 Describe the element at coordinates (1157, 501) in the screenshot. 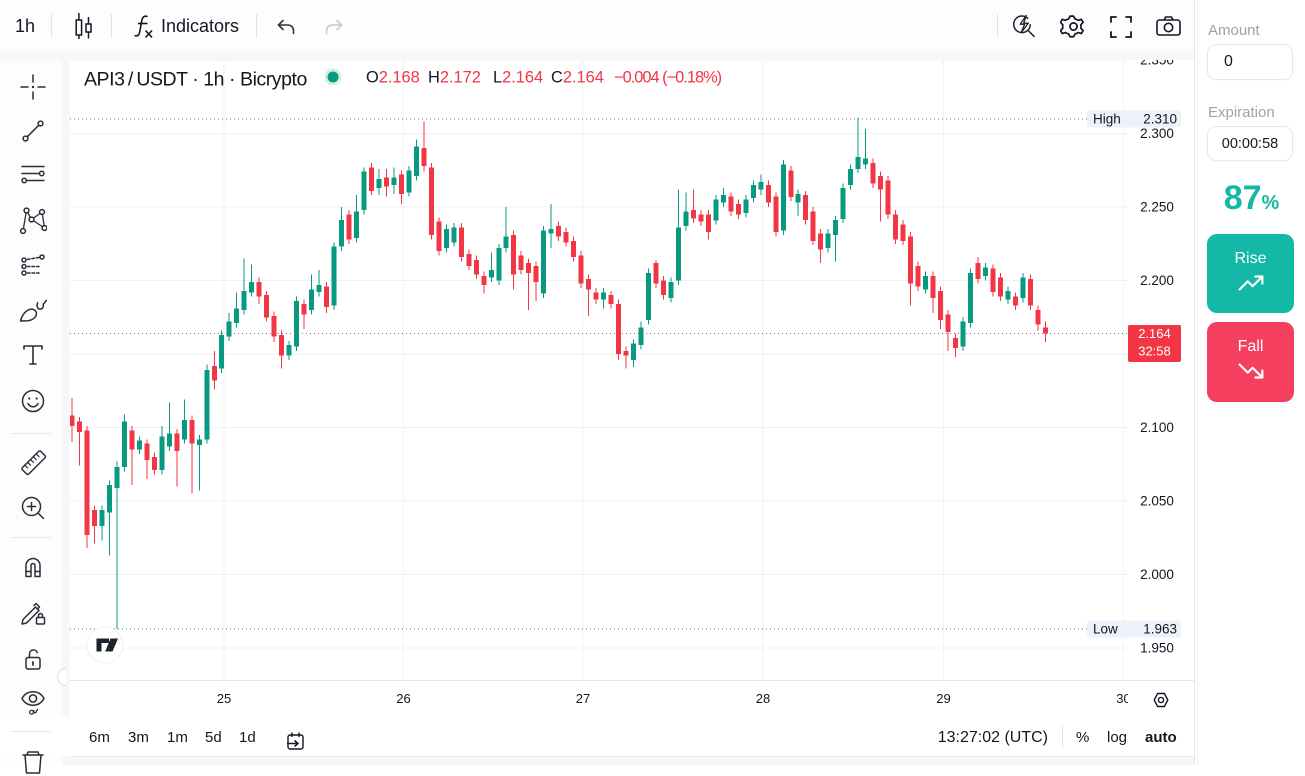

I see `svg-text: 2.050` at that location.